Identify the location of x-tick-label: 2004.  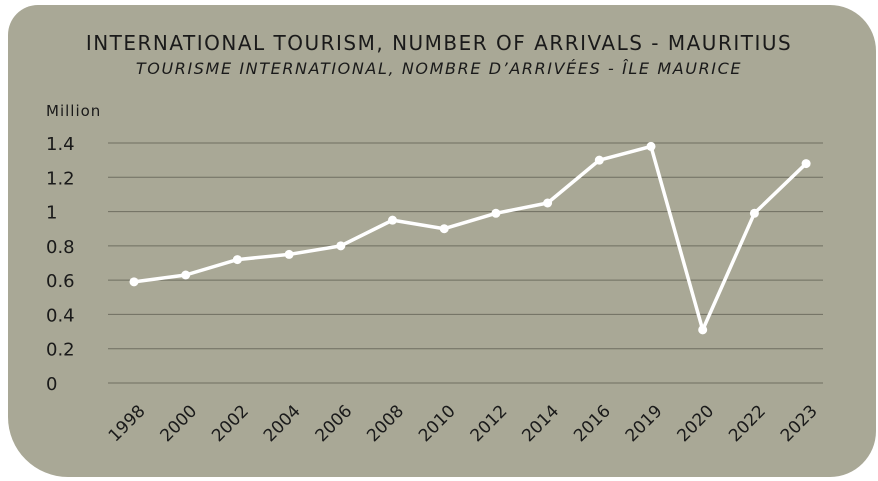
(282, 423).